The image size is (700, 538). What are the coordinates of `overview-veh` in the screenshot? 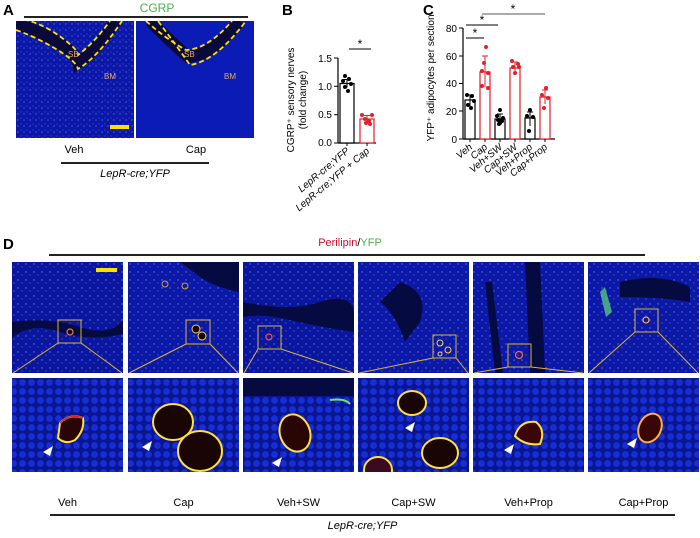 It's located at (67, 318).